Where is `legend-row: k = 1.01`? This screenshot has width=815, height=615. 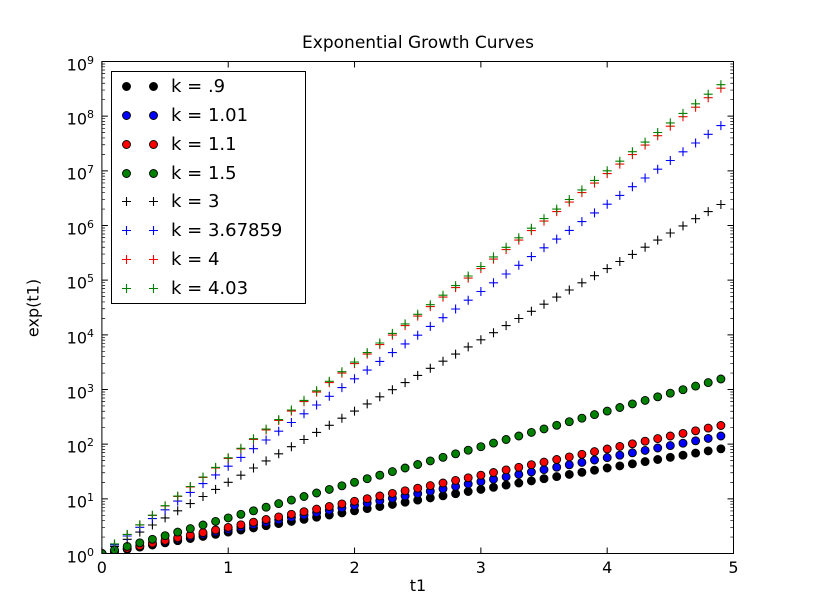
legend-row: k = 1.01 is located at coordinates (208, 115).